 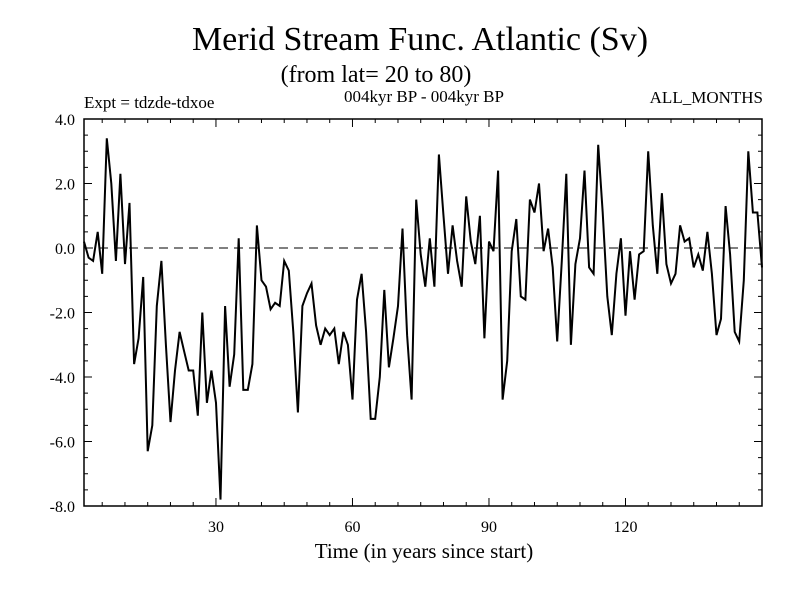 I want to click on x-tick-label: 90, so click(x=489, y=527).